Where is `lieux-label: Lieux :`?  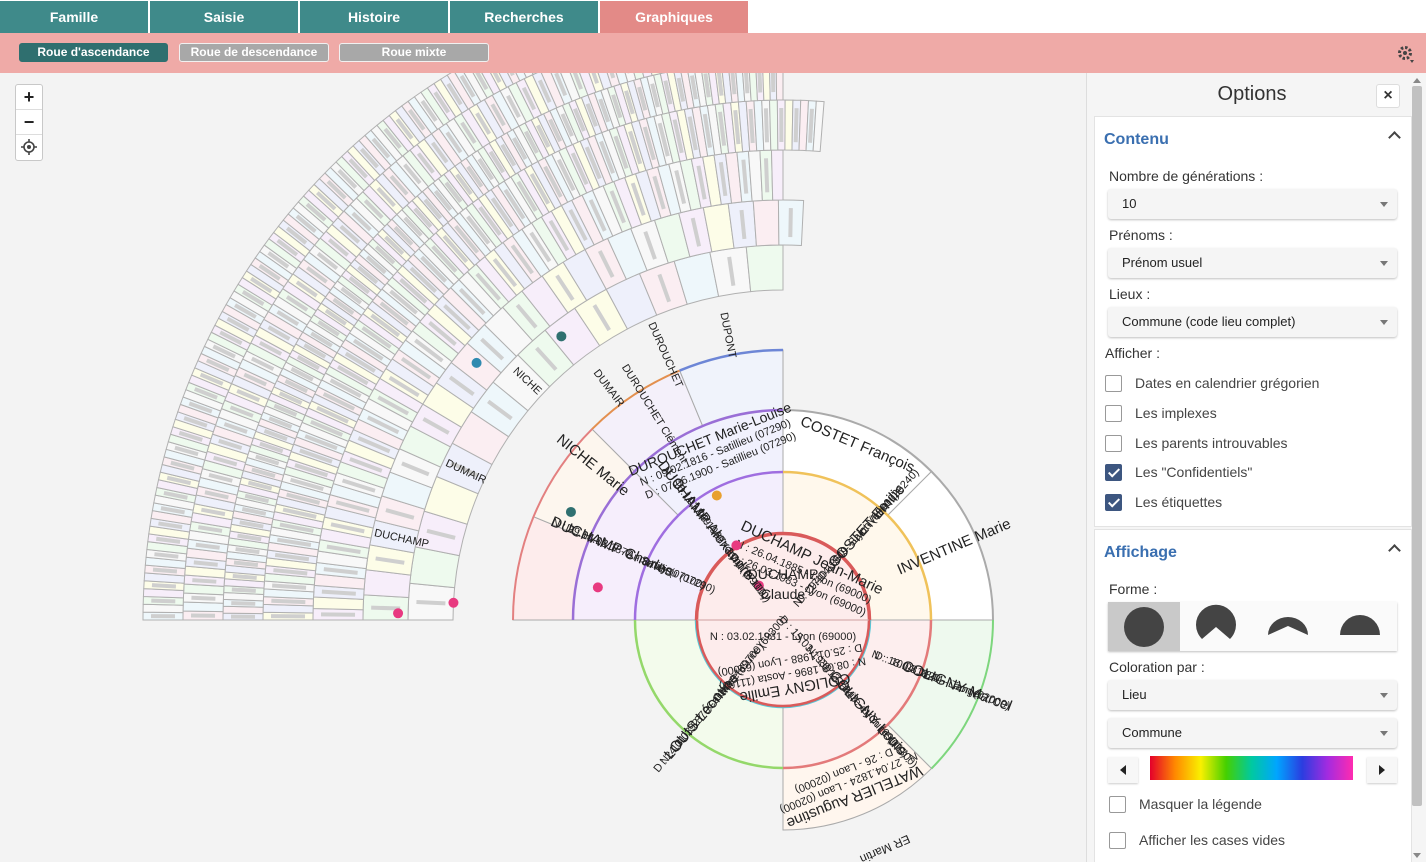 lieux-label: Lieux : is located at coordinates (1130, 294).